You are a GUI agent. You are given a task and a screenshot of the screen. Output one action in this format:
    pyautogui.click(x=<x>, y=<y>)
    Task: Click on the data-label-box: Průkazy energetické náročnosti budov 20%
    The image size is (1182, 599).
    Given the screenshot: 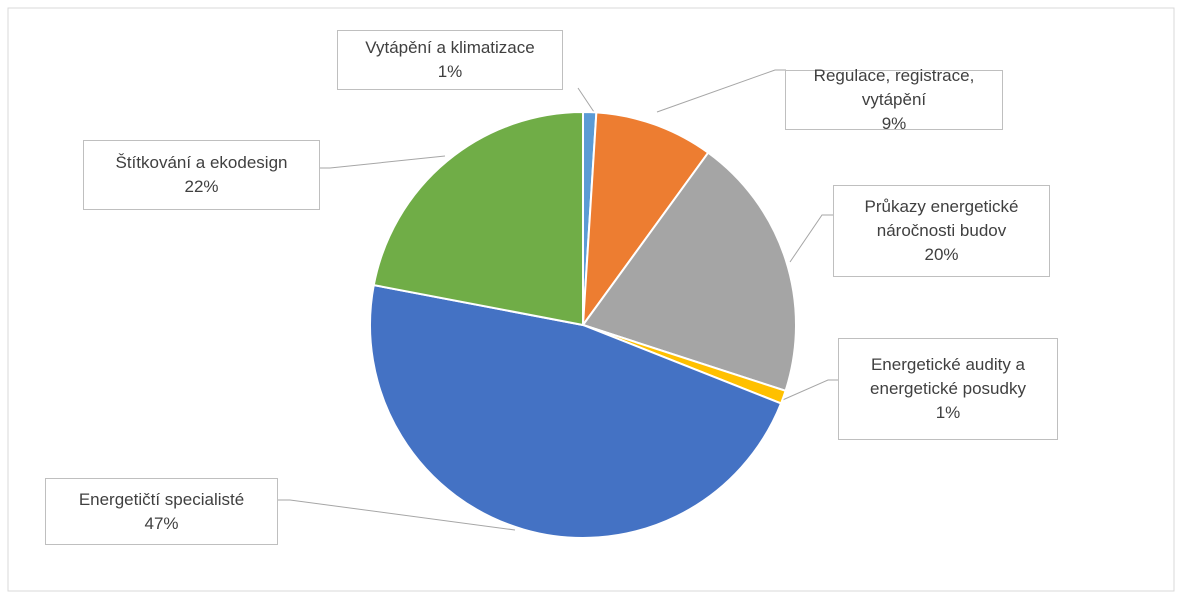 What is the action you would take?
    pyautogui.click(x=941, y=231)
    